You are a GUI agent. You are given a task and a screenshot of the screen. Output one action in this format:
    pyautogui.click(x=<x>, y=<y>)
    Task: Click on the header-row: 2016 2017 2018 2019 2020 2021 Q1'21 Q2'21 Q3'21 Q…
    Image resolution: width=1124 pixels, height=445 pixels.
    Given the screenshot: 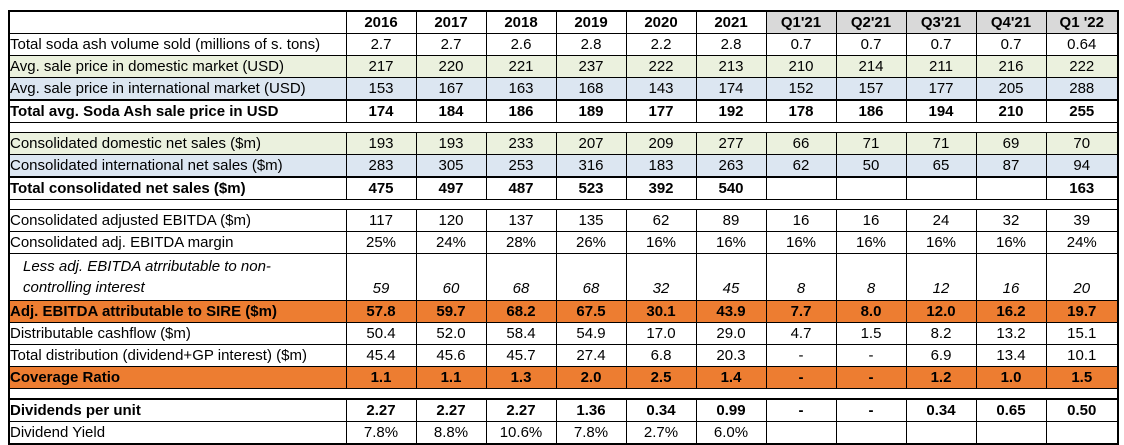 What is the action you would take?
    pyautogui.click(x=563, y=22)
    